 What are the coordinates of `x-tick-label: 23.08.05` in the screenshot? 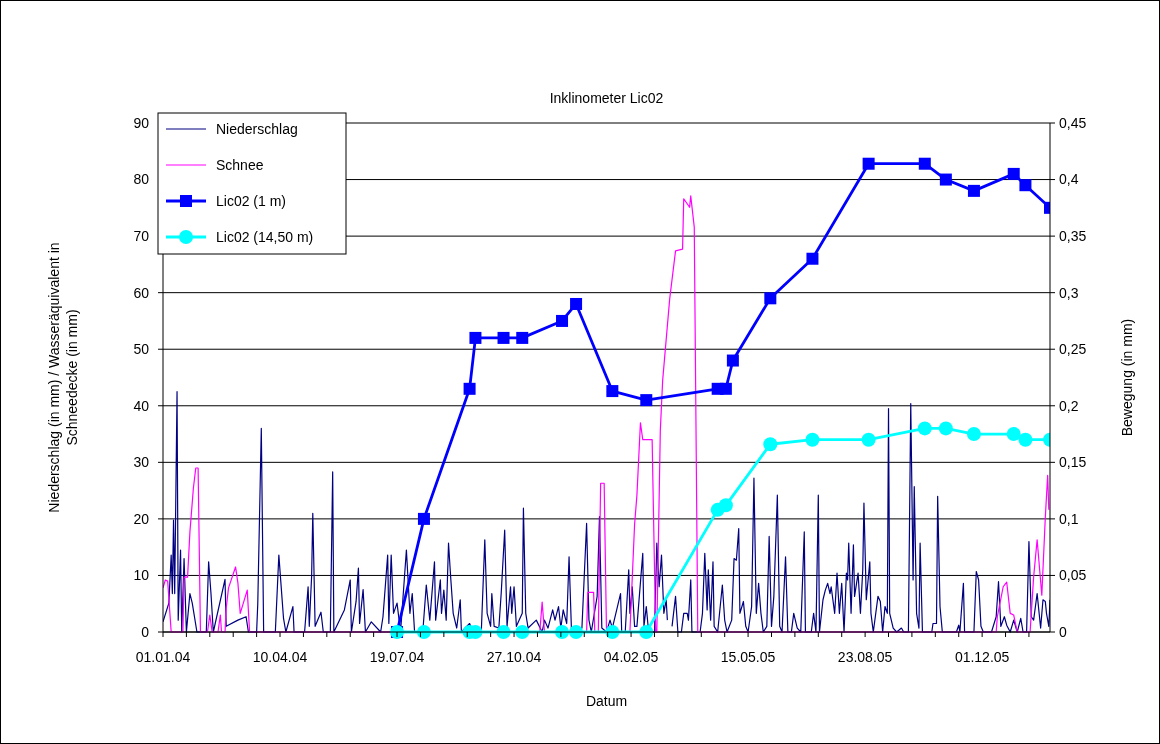 It's located at (865, 657).